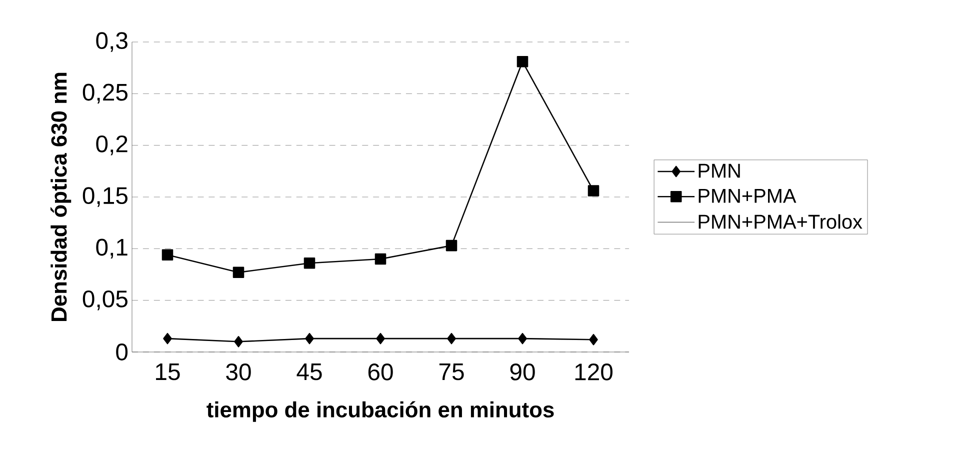 This screenshot has width=966, height=472. I want to click on y-tick-label: 0,3, so click(112, 42).